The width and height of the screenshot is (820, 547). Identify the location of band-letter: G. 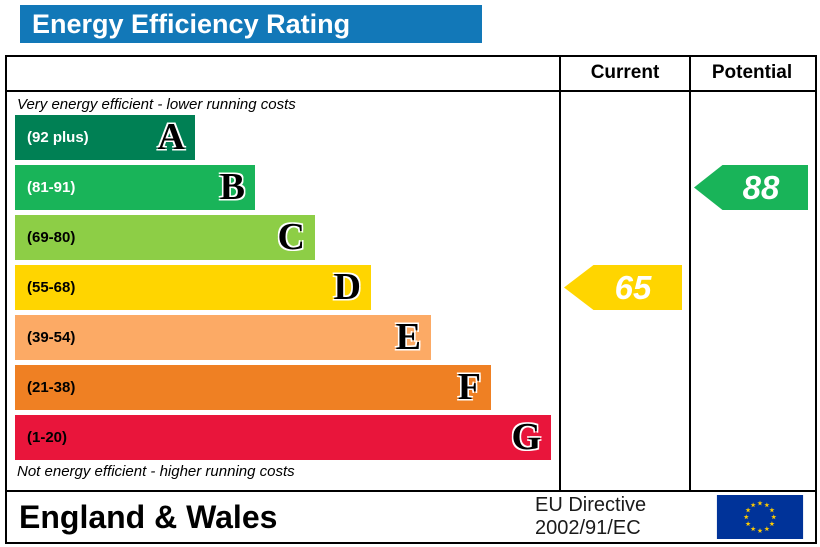
(526, 437).